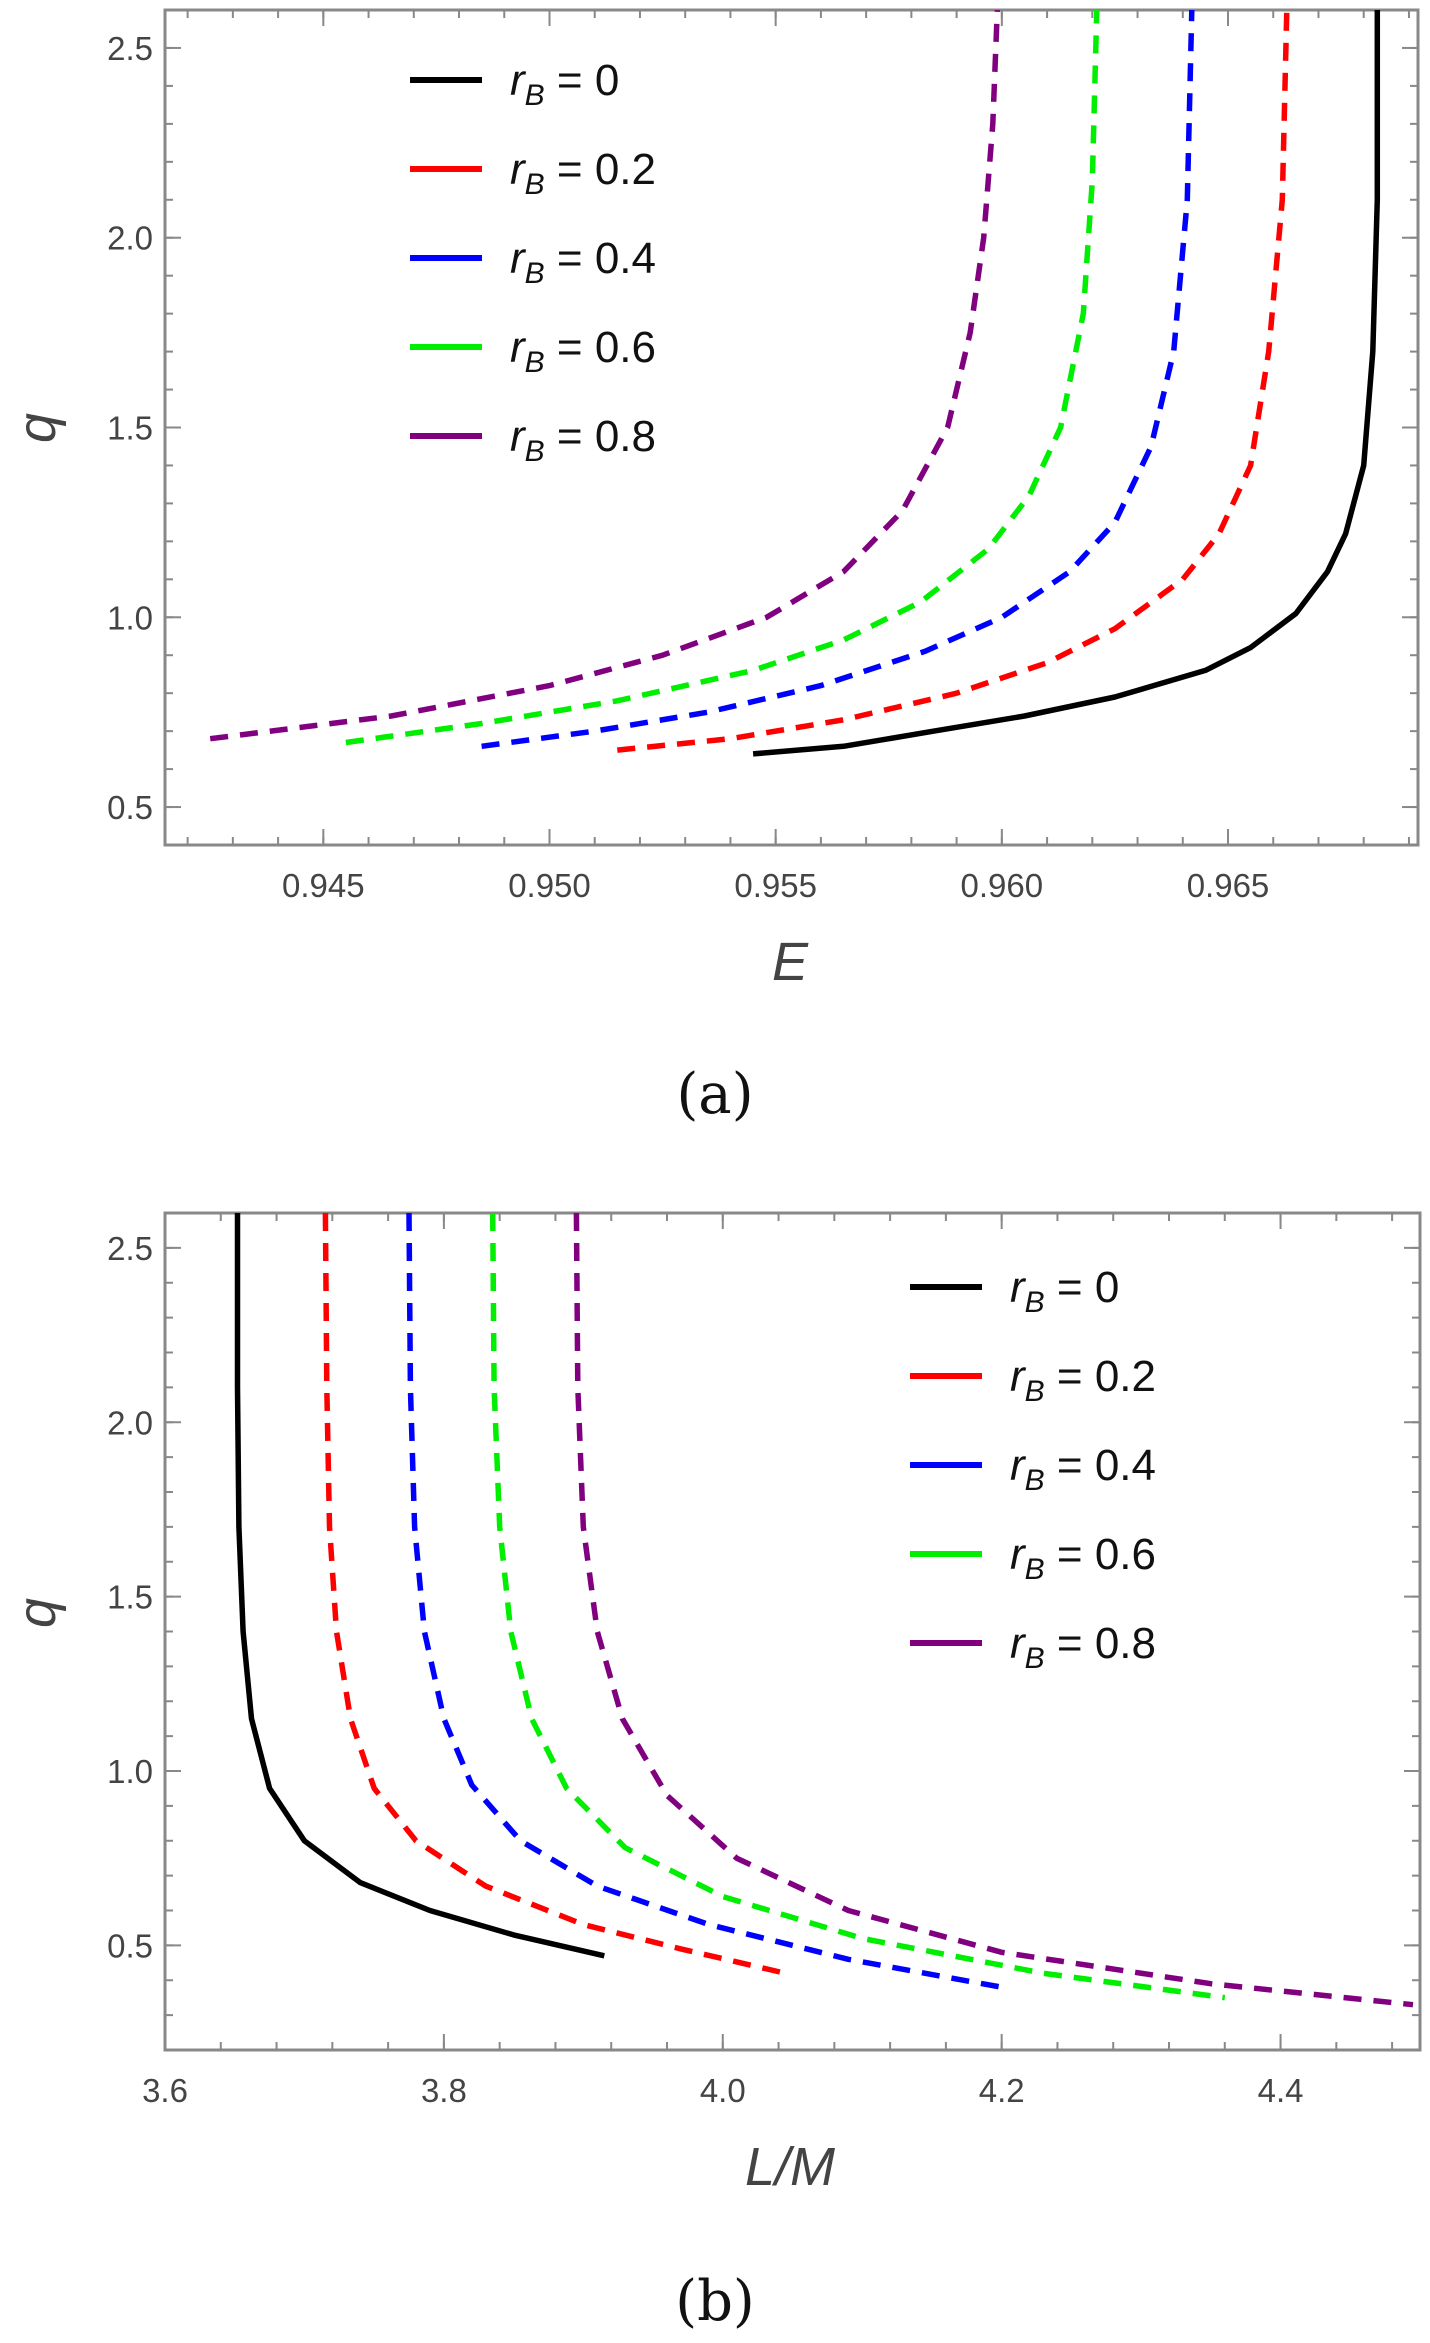 Image resolution: width=1430 pixels, height=2343 pixels. What do you see at coordinates (1228, 885) in the screenshot?
I see `x-tick-label: 0.965` at bounding box center [1228, 885].